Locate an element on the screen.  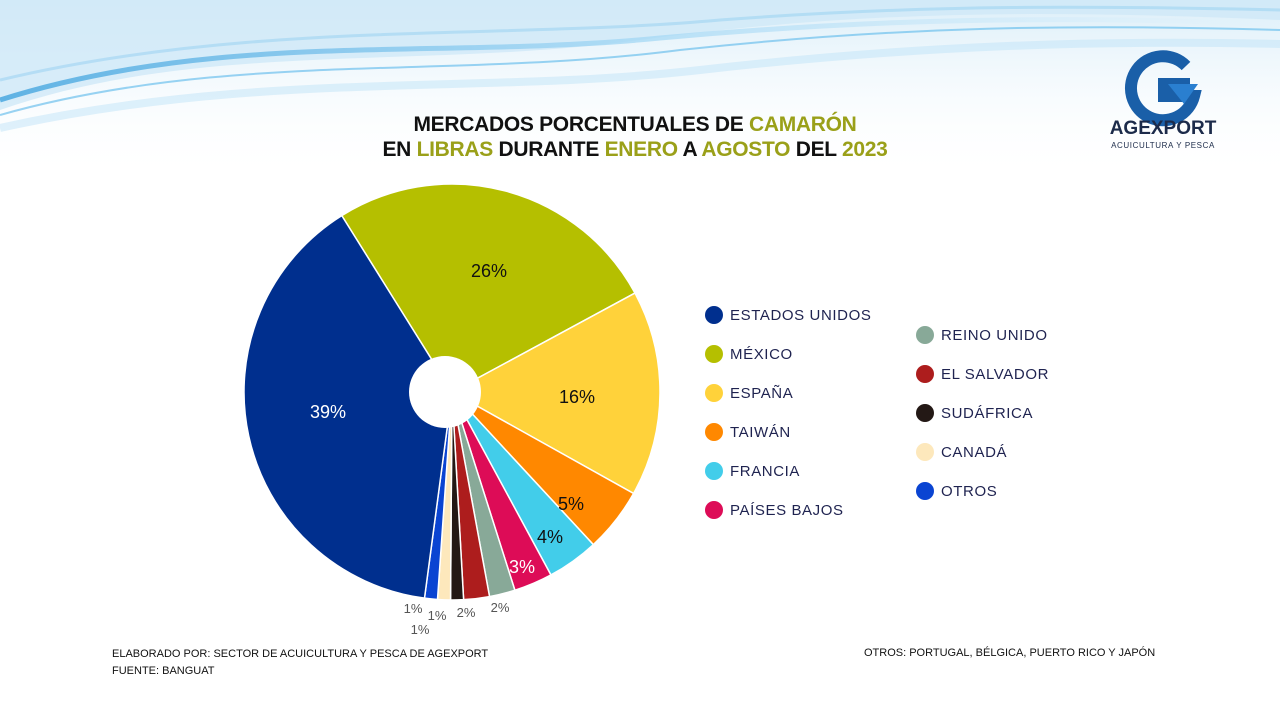
data-label: 26% is located at coordinates (489, 271).